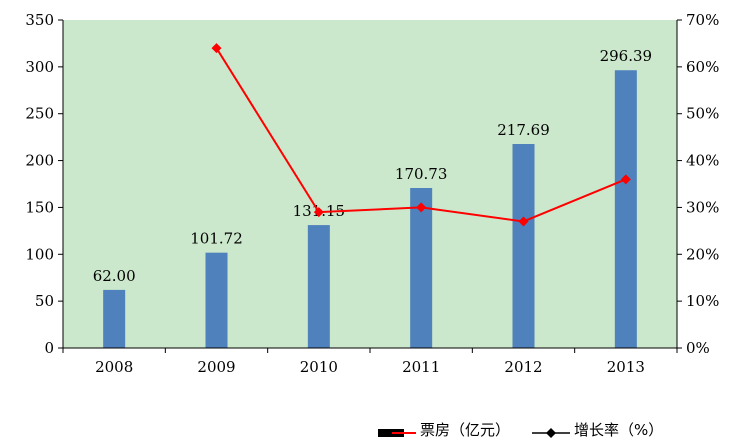 Image resolution: width=742 pixels, height=443 pixels. Describe the element at coordinates (39, 161) in the screenshot. I see `left-tick-label: 200` at that location.